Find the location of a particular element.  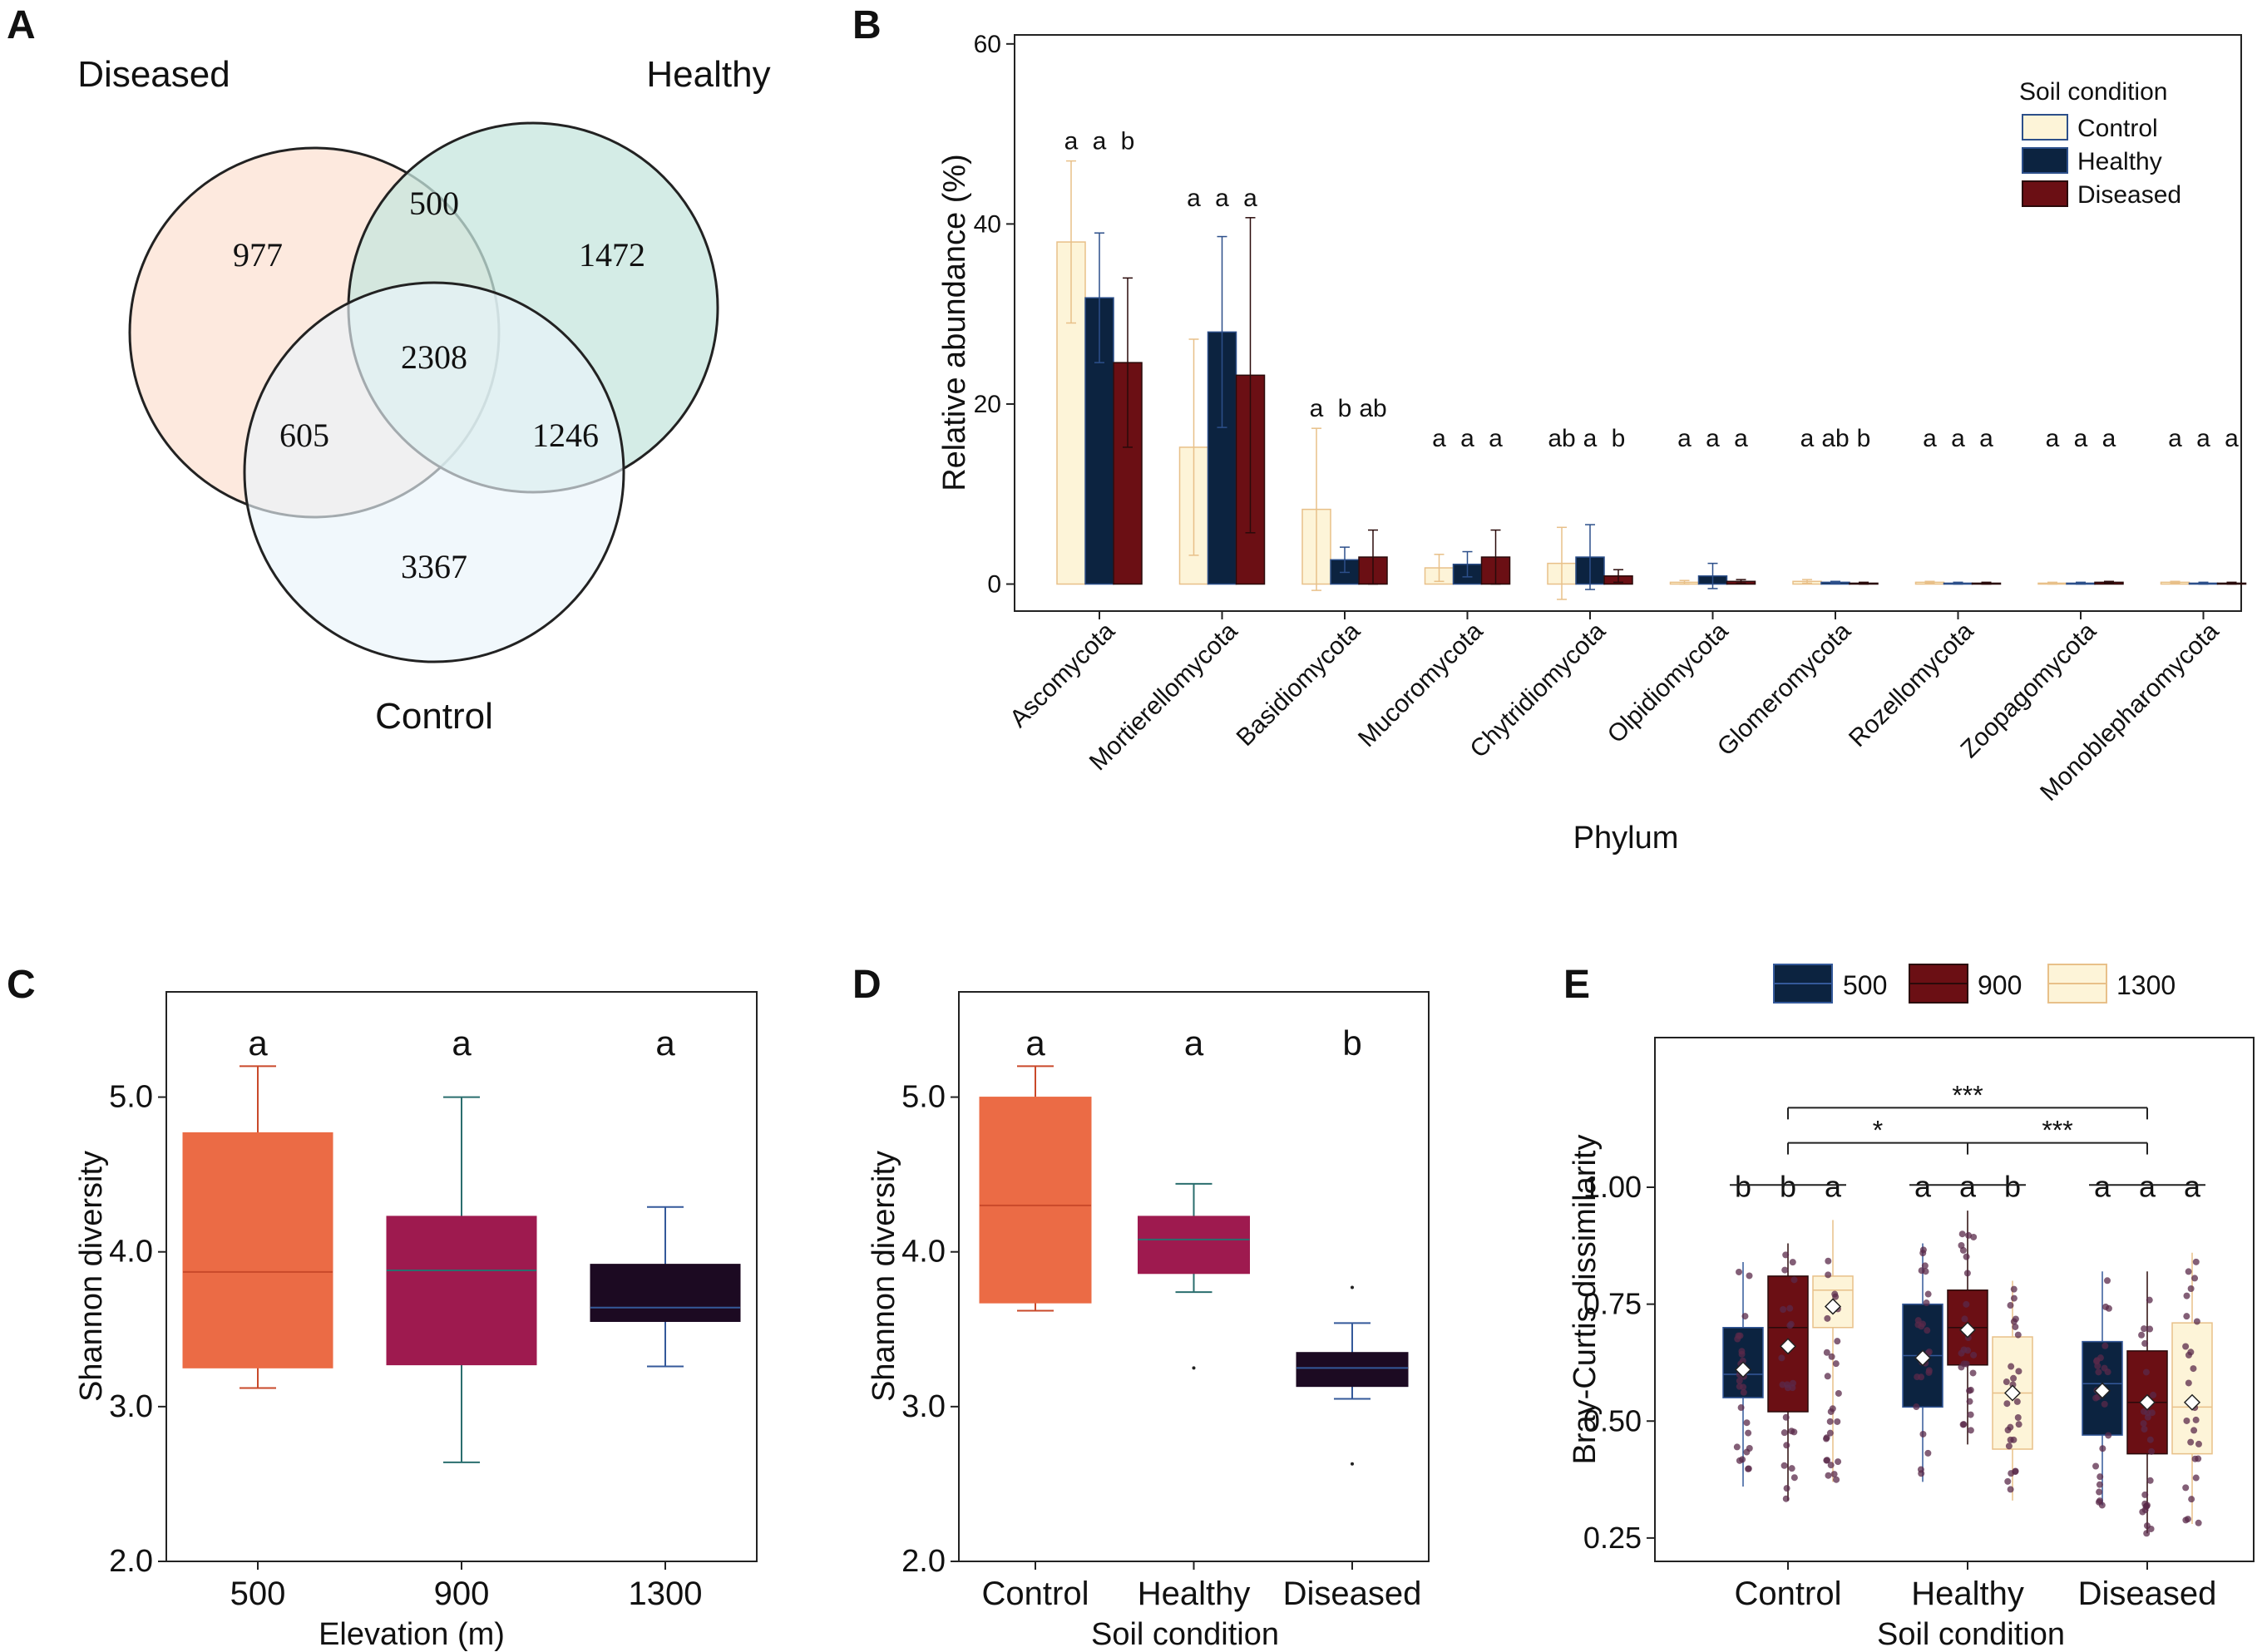

panel-letter-c: C is located at coordinates (21, 985).